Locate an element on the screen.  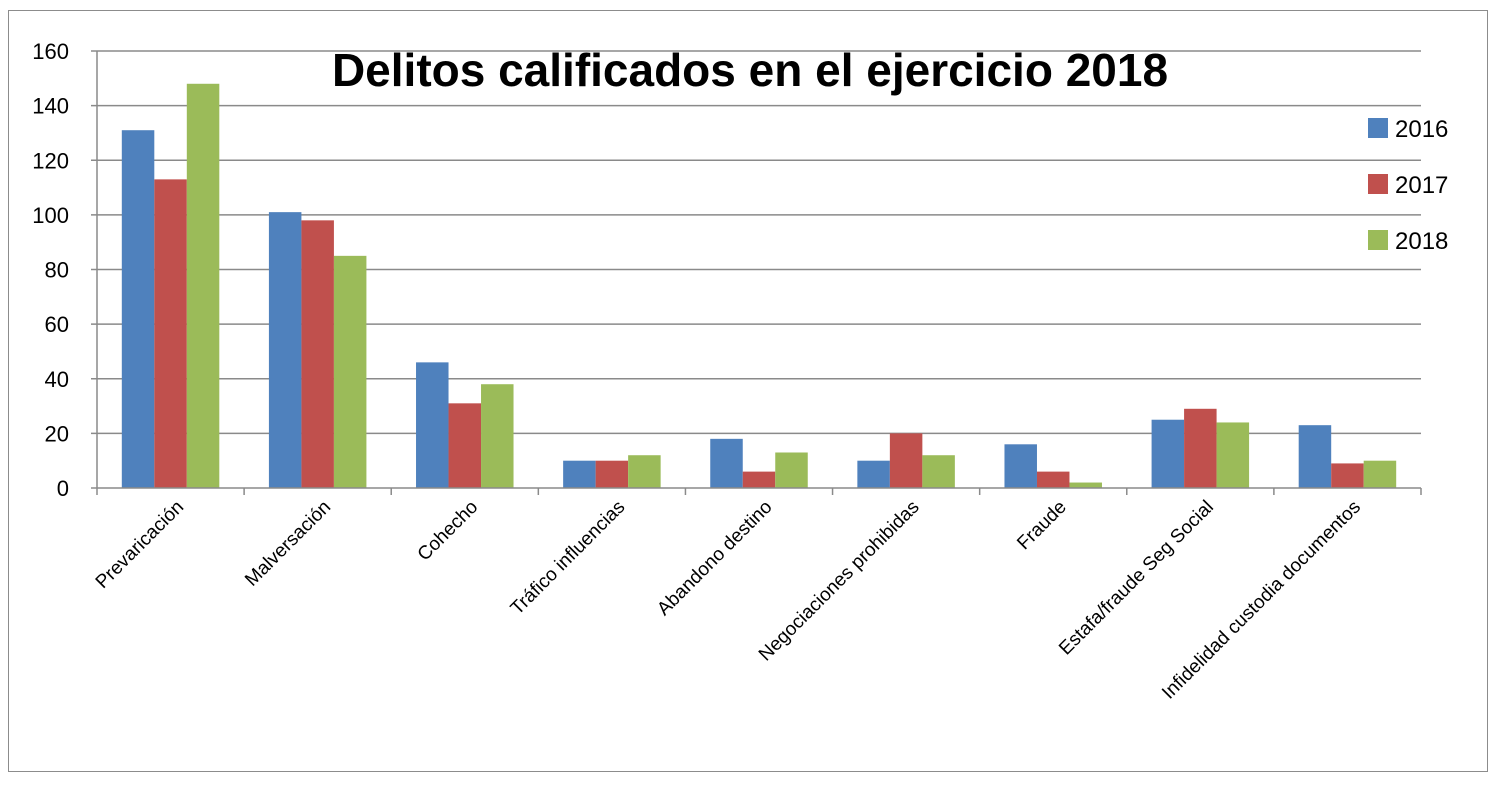
y-tick-label: 40 is located at coordinates (57, 379).